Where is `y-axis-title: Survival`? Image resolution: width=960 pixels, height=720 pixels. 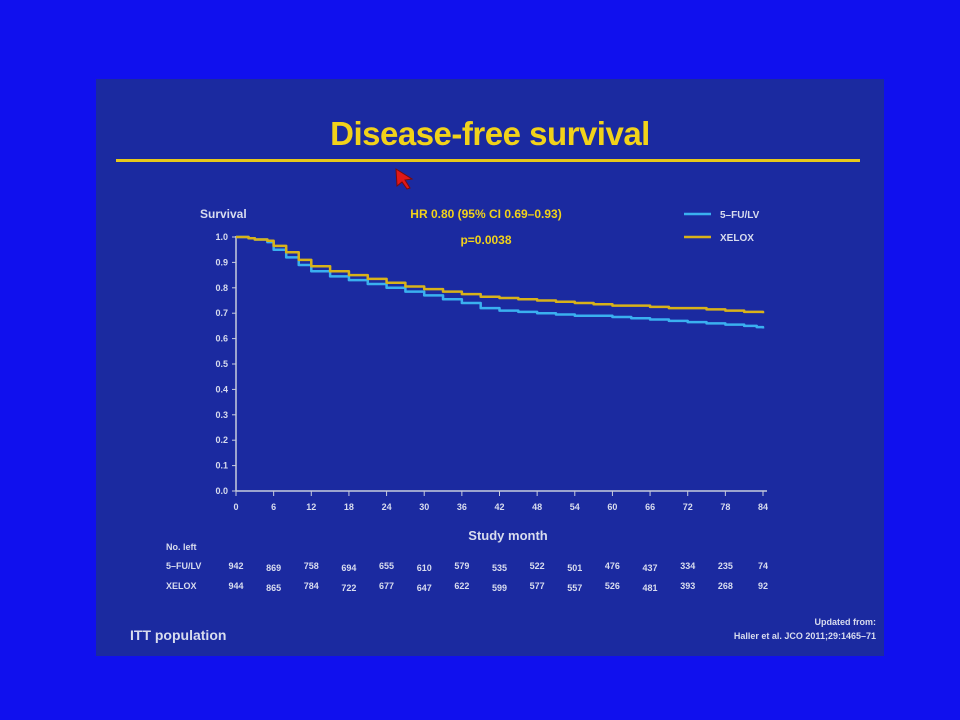 y-axis-title: Survival is located at coordinates (223, 214).